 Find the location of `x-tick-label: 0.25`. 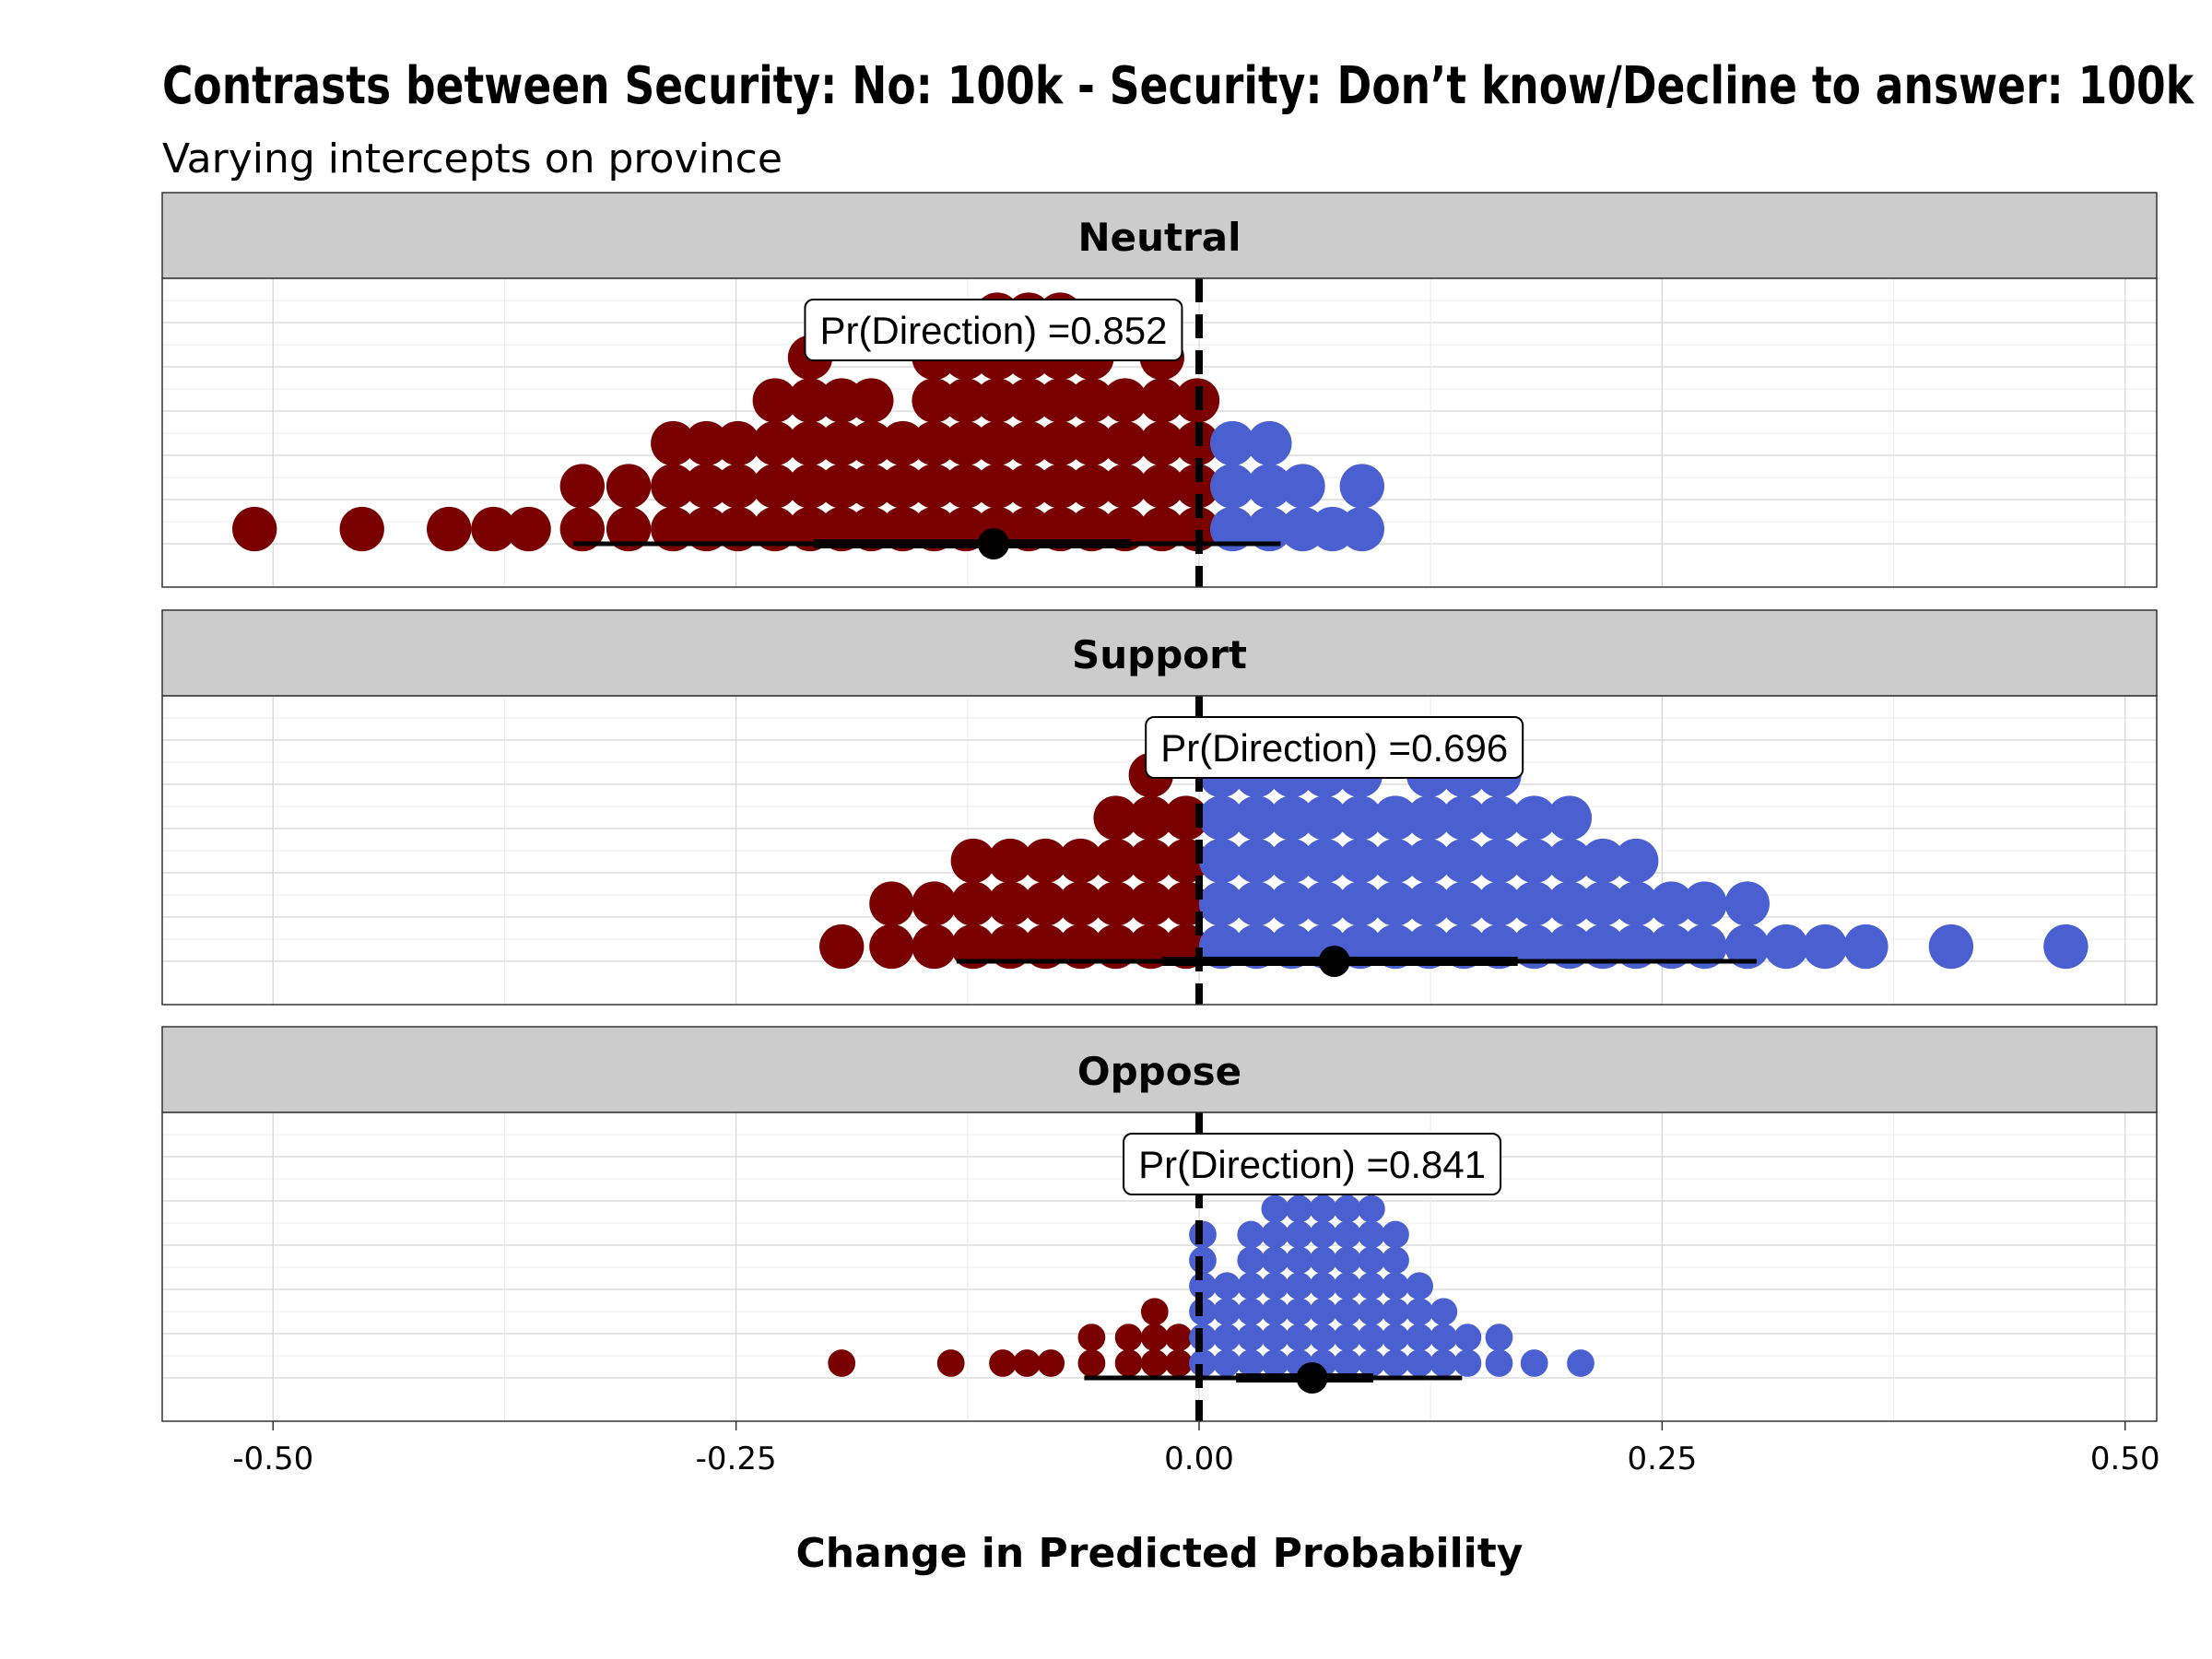

x-tick-label: 0.25 is located at coordinates (1663, 1459).